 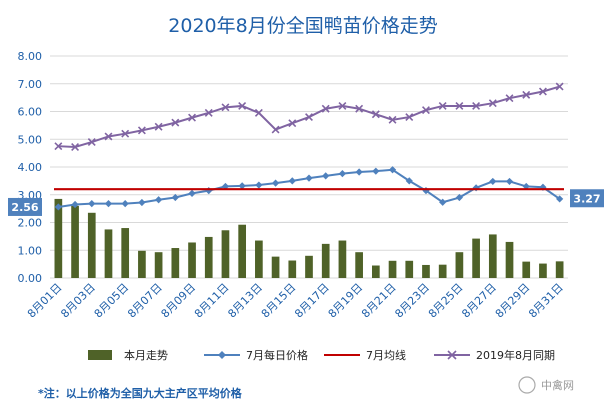 What do you see at coordinates (45, 301) in the screenshot?
I see `x-tick-label: 8月01日` at bounding box center [45, 301].